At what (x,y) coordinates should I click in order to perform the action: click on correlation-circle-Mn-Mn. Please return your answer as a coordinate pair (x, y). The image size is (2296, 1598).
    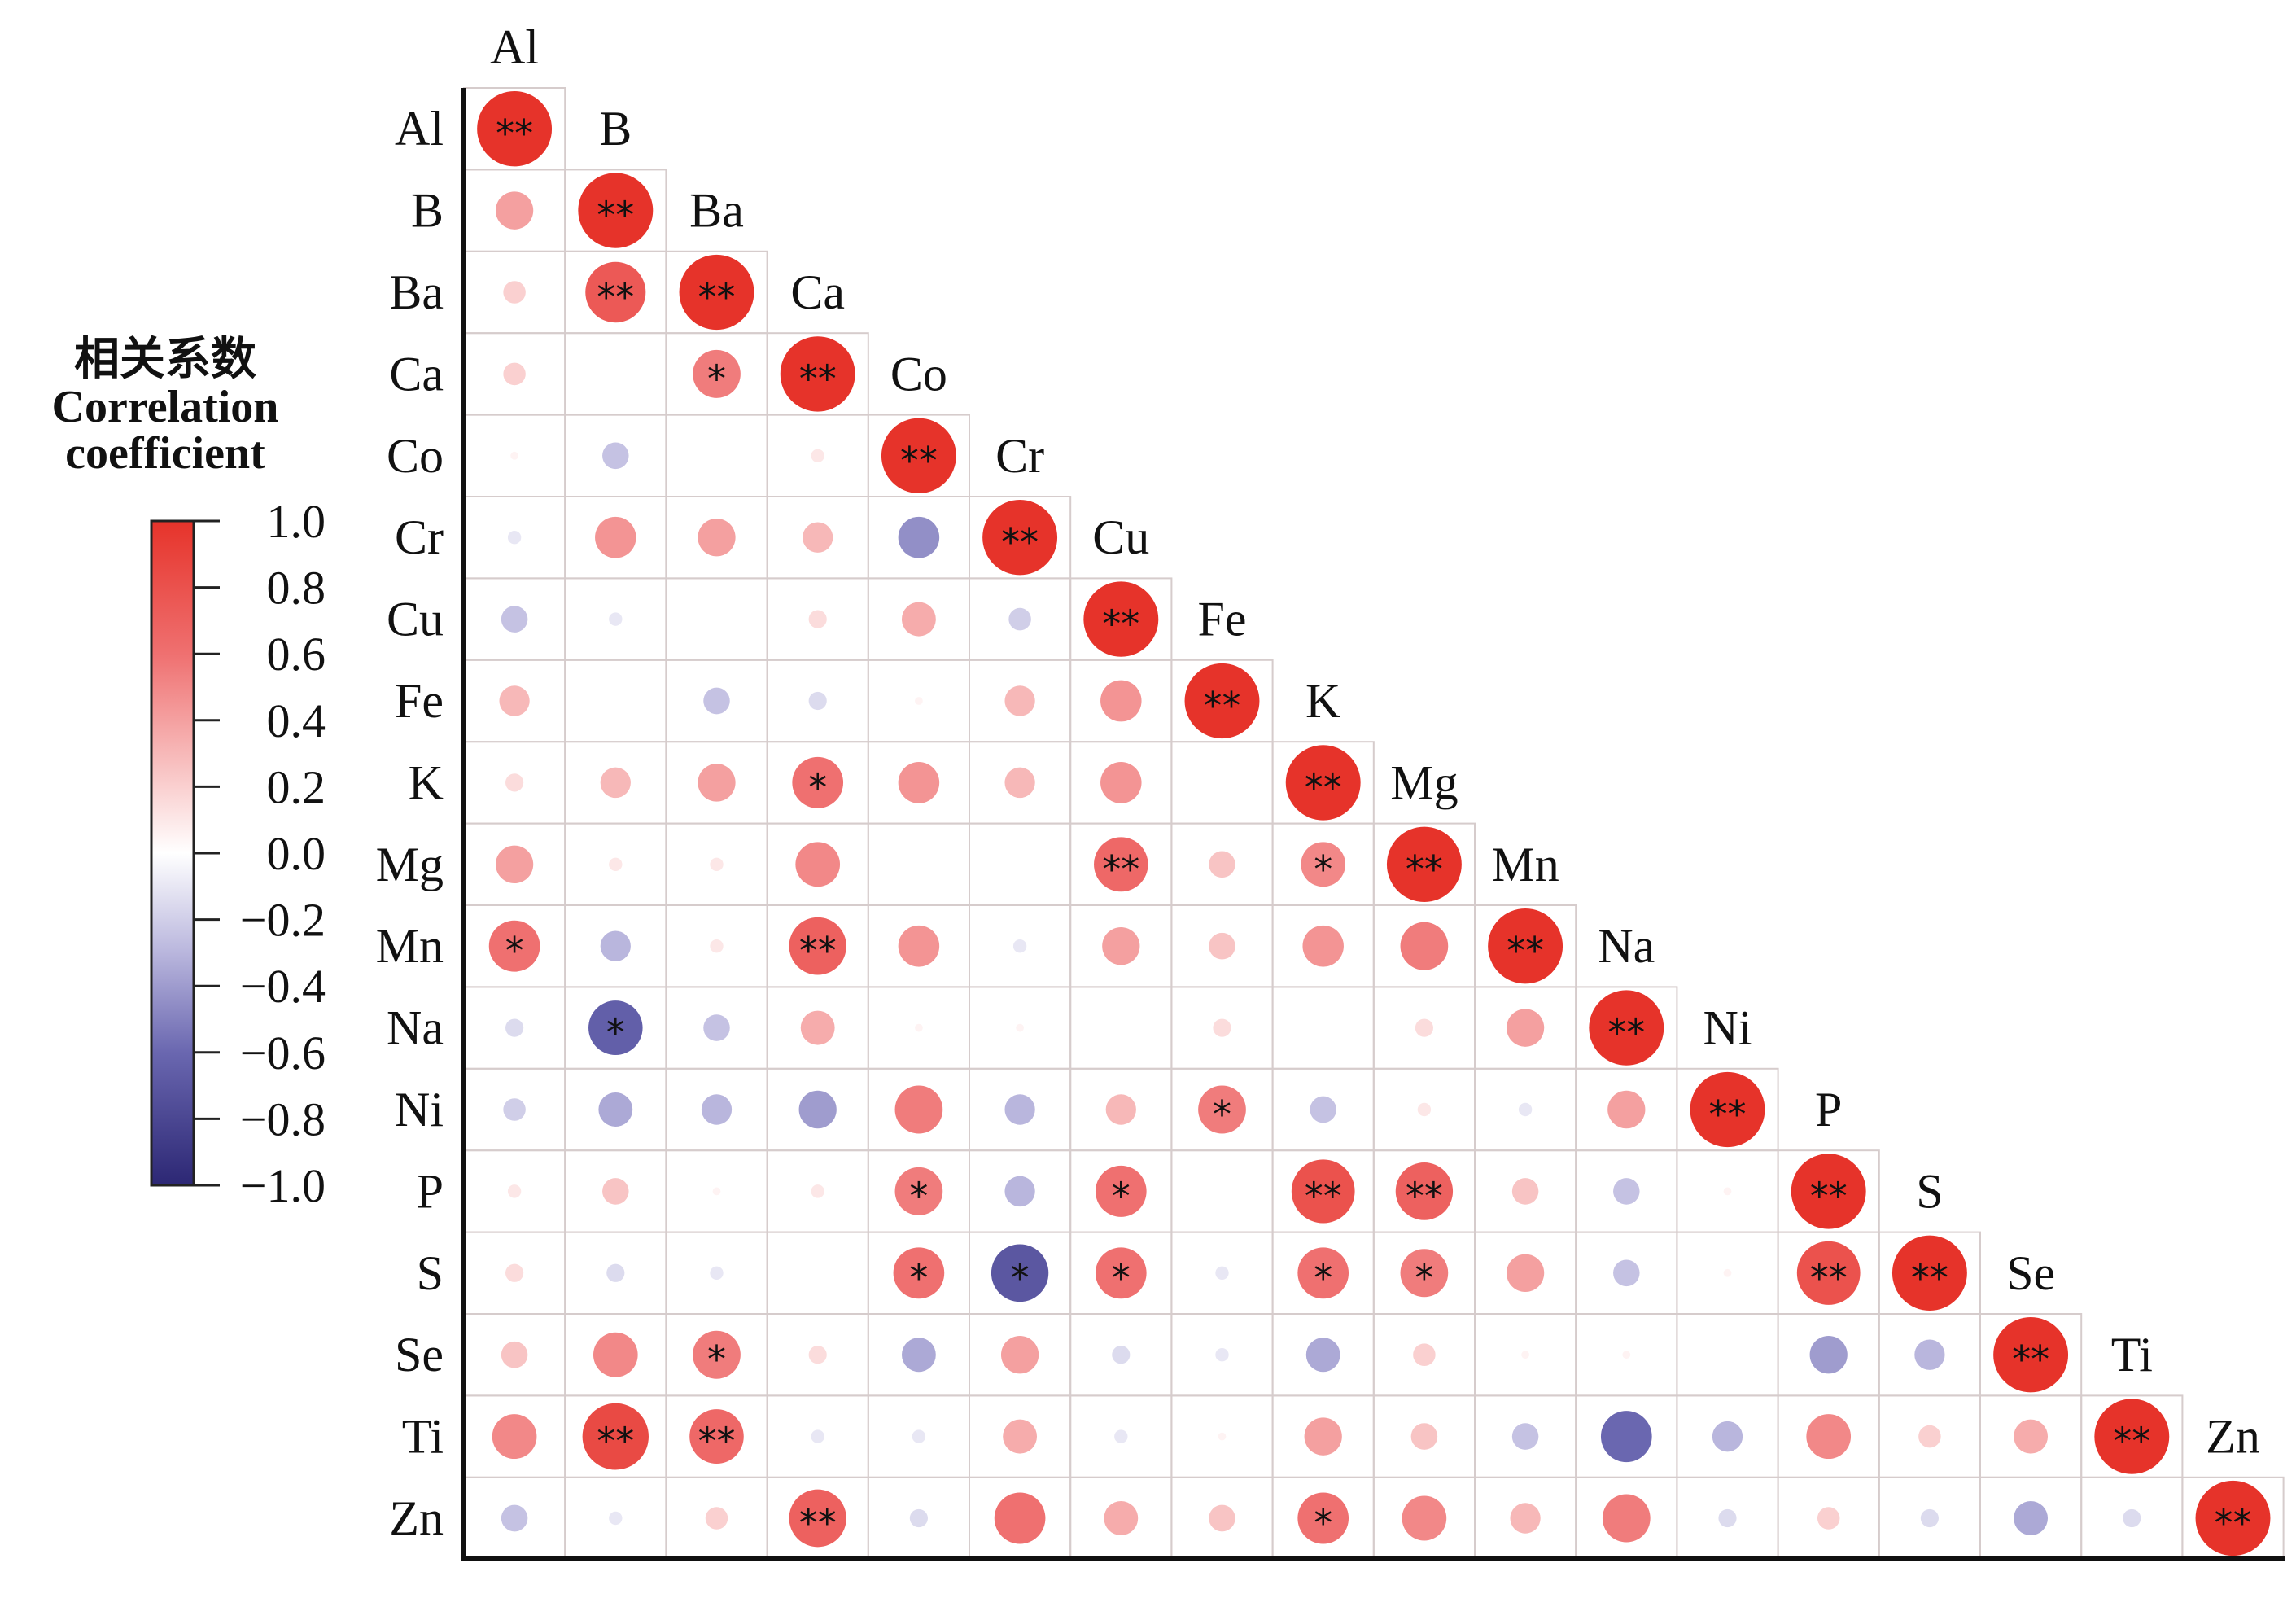
    Looking at the image, I should click on (1526, 946).